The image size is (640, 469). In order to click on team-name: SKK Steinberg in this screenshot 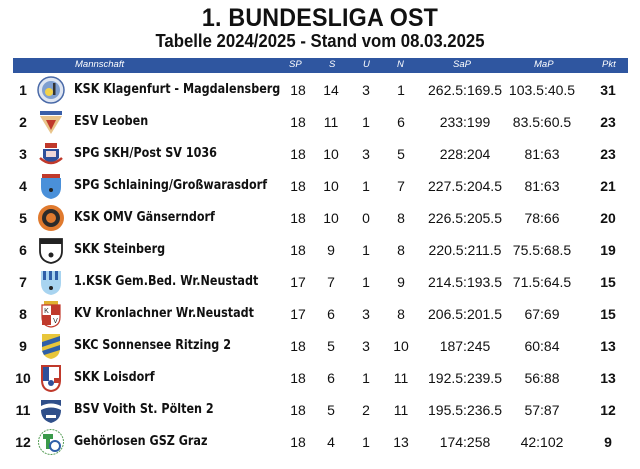, I will do `click(120, 249)`.